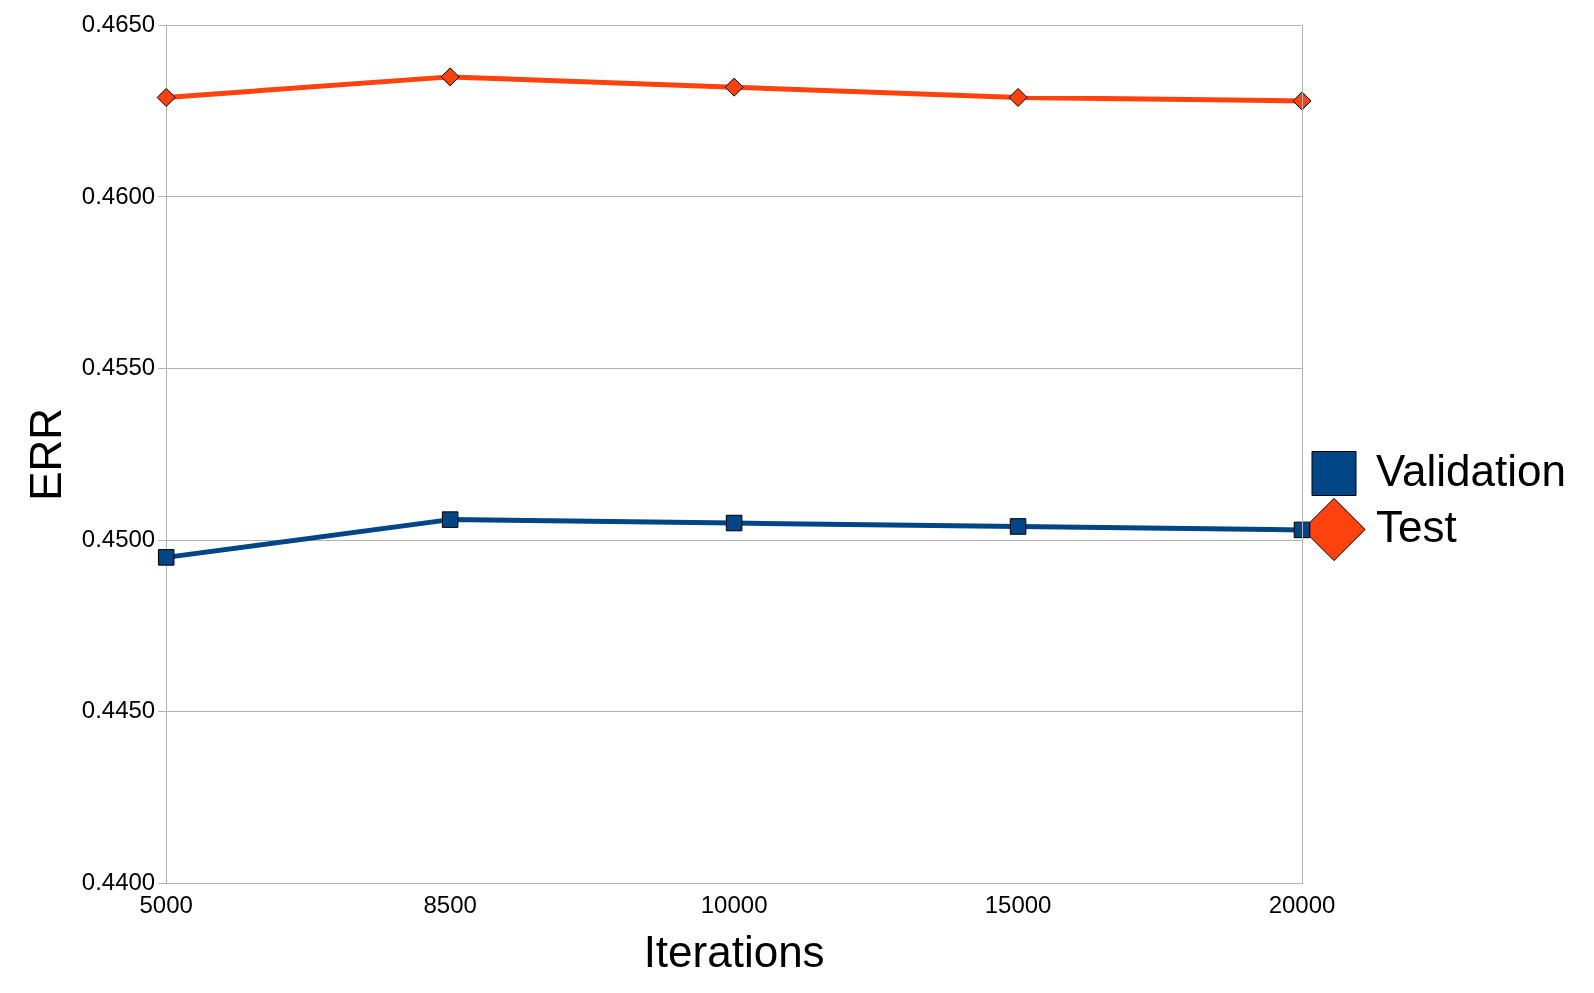 The image size is (1594, 993). What do you see at coordinates (450, 905) in the screenshot?
I see `x-tick-label: 8500` at bounding box center [450, 905].